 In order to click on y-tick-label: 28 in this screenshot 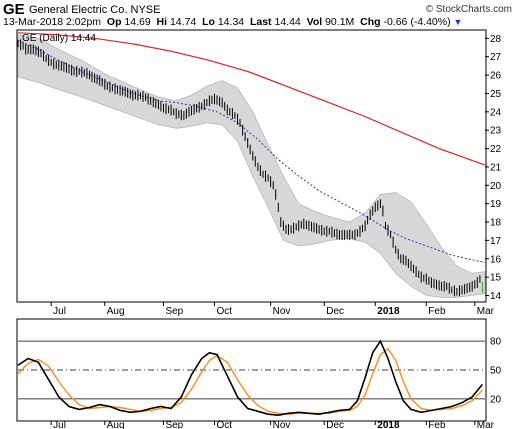, I will do `click(496, 39)`.